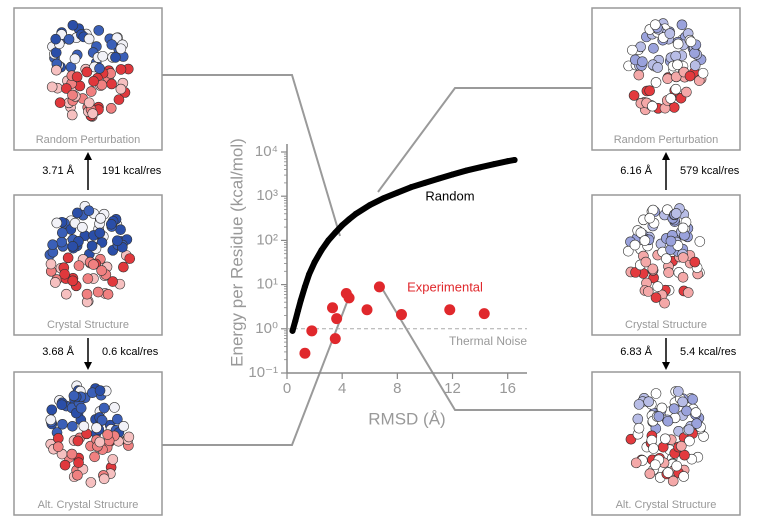 The width and height of the screenshot is (762, 529). What do you see at coordinates (267, 239) in the screenshot?
I see `y-tick-label: 10²` at bounding box center [267, 239].